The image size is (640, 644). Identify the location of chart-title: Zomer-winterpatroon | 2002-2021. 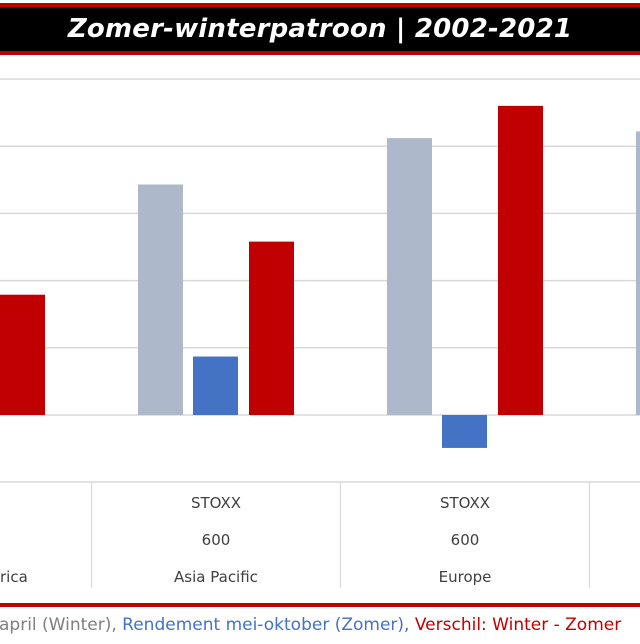
(320, 29).